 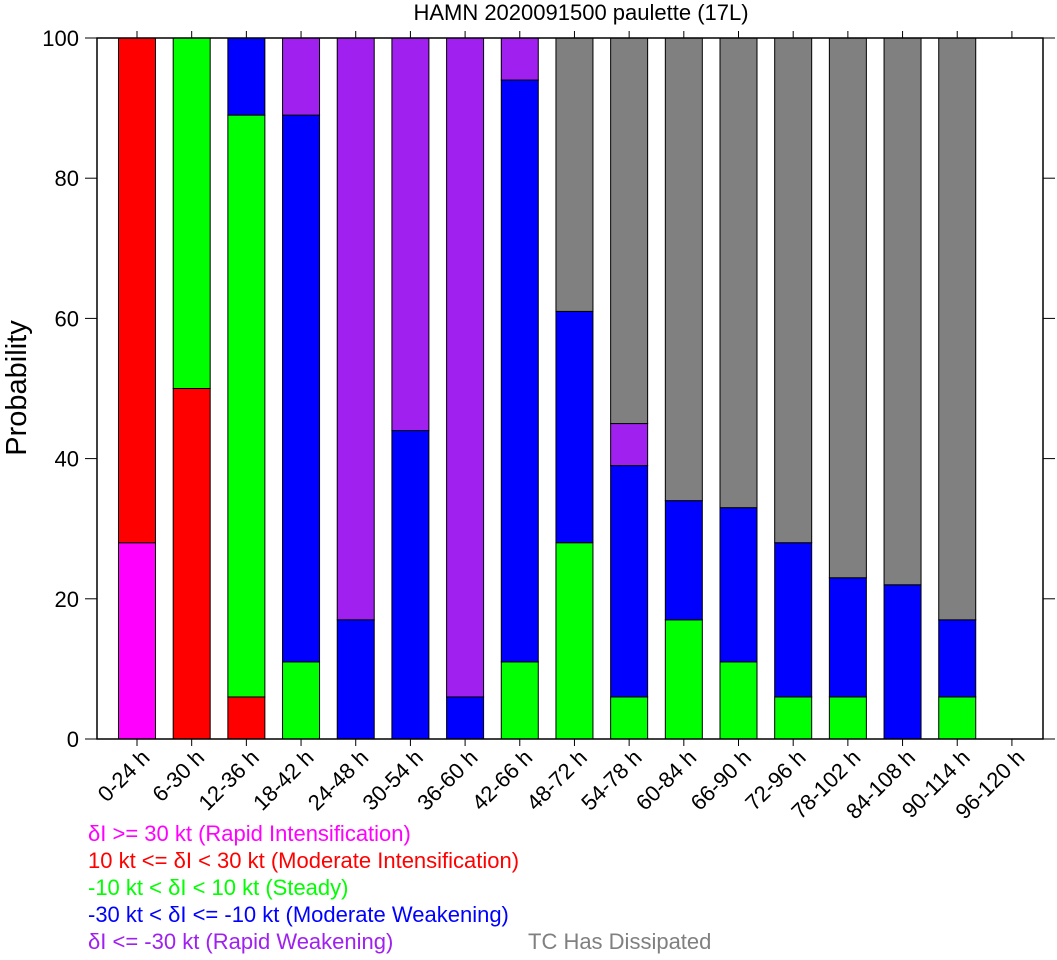 What do you see at coordinates (67, 459) in the screenshot?
I see `y-tick-label: 40` at bounding box center [67, 459].